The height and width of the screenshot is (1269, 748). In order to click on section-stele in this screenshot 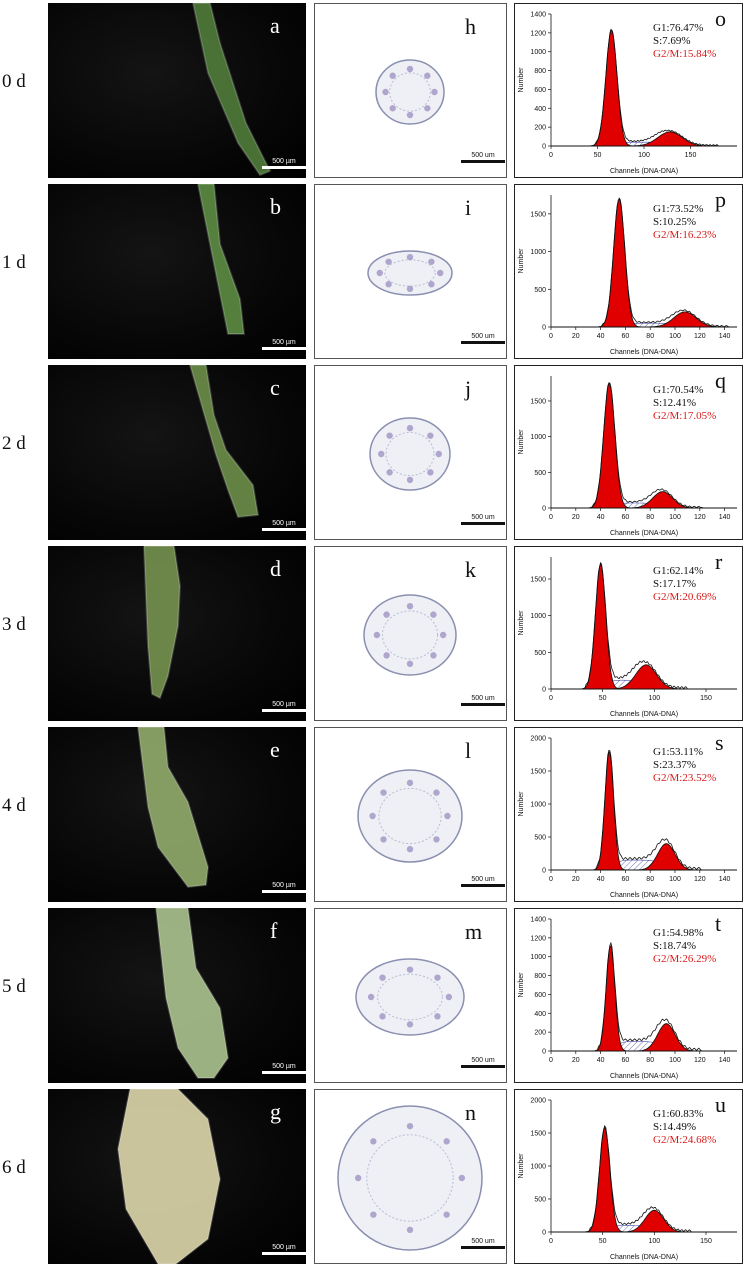, I will do `click(410, 816)`.